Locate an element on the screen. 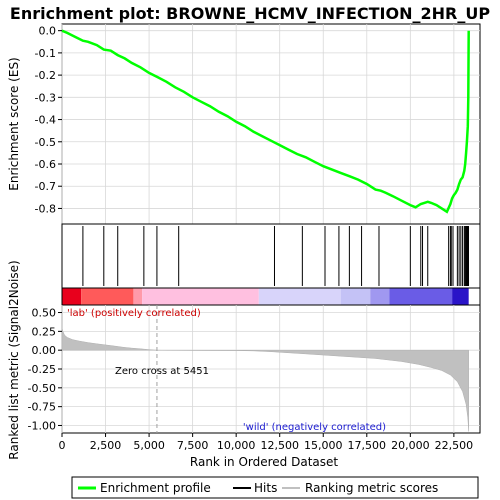 The height and width of the screenshot is (500, 500). x-tick-label: 17,500 is located at coordinates (367, 445).